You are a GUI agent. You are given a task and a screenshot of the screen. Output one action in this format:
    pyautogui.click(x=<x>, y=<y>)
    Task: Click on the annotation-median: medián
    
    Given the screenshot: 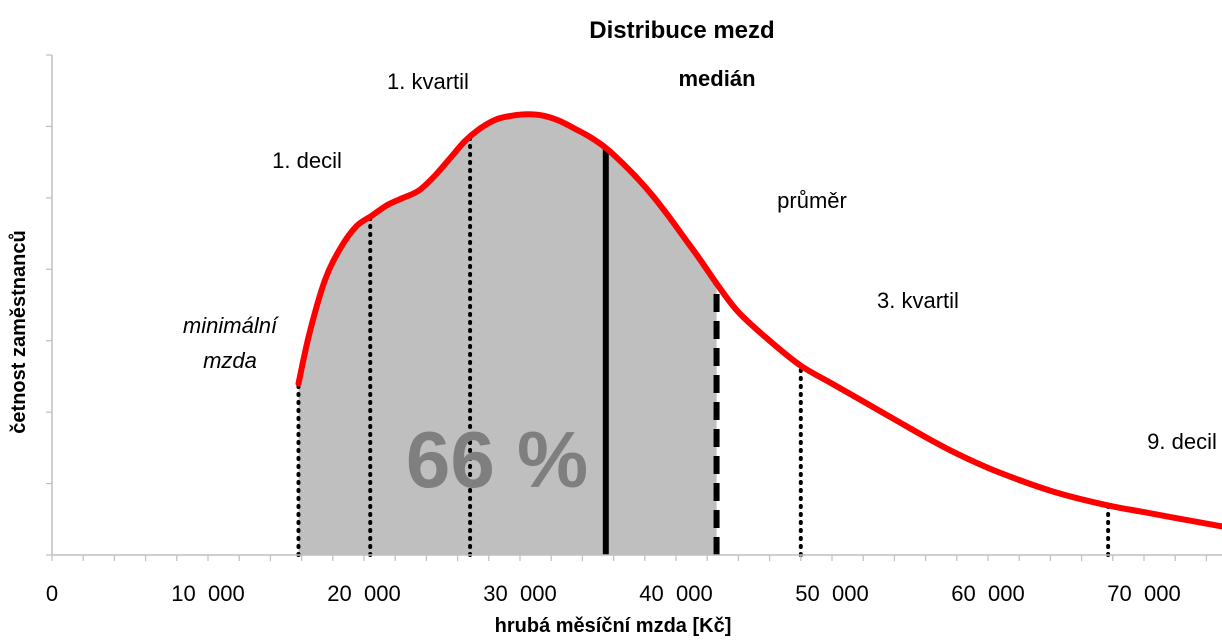 What is the action you would take?
    pyautogui.click(x=716, y=78)
    